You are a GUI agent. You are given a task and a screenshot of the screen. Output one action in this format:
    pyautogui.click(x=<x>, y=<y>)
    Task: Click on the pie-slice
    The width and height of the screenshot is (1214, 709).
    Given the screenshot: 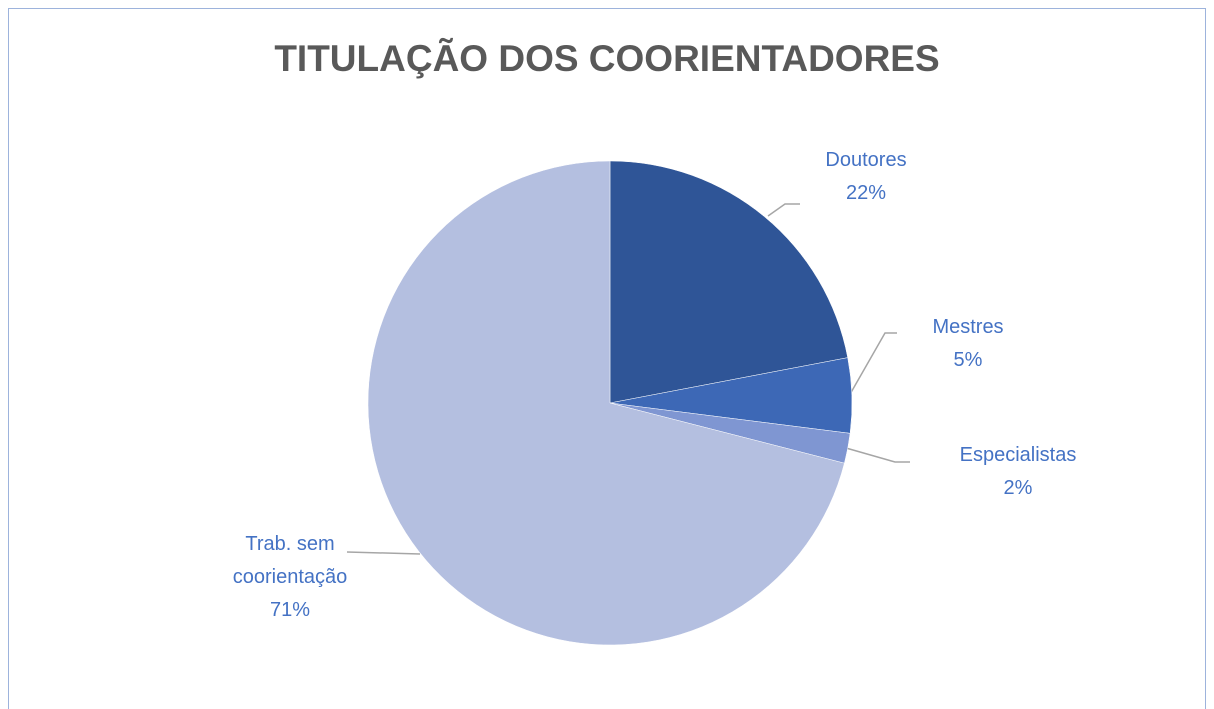 What is the action you would take?
    pyautogui.click(x=729, y=282)
    